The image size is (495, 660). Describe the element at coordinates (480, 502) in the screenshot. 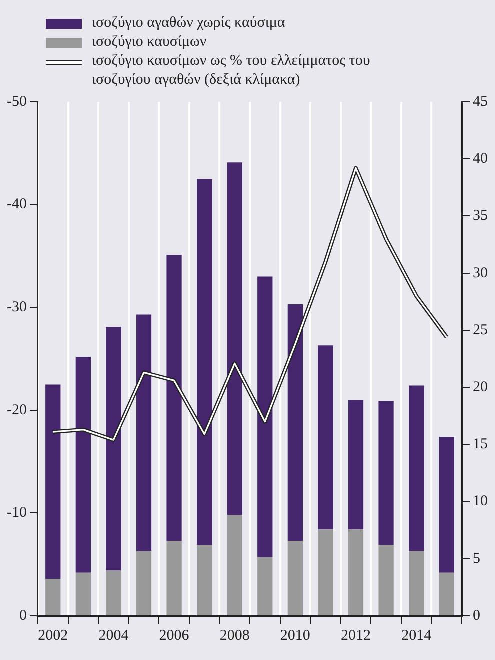

I see `y2-tick-label: 10` at that location.